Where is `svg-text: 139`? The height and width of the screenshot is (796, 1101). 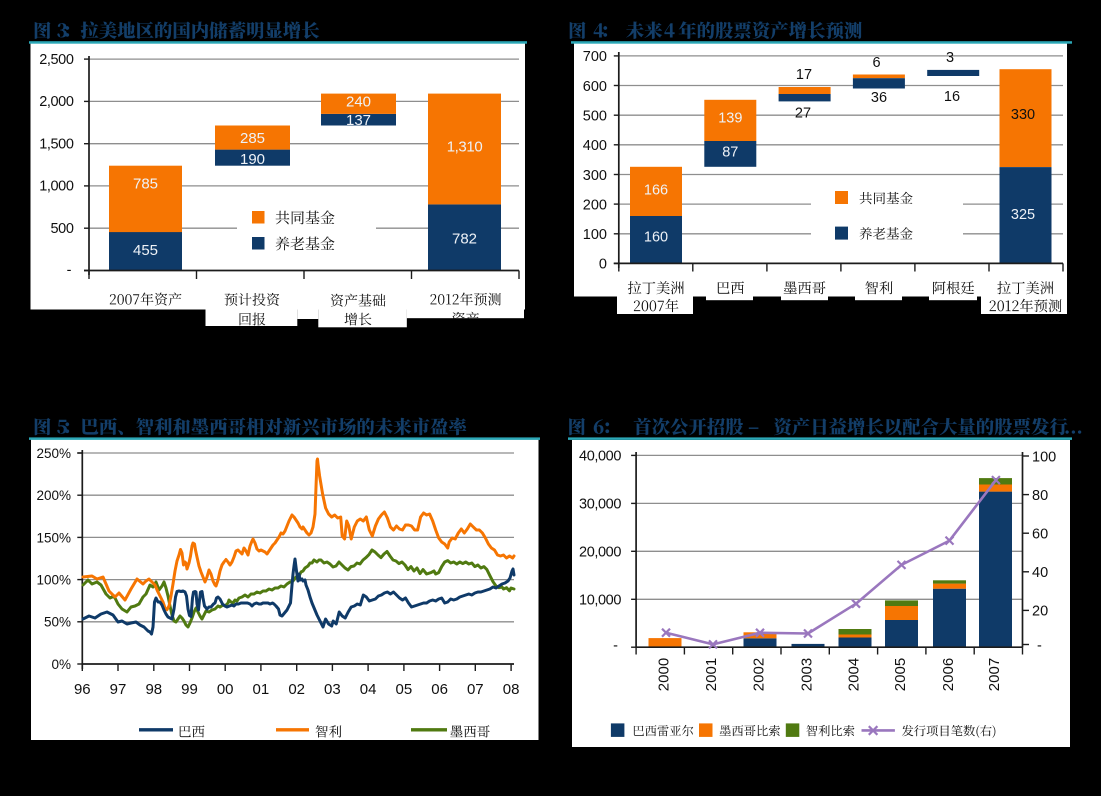
svg-text: 139 is located at coordinates (730, 118).